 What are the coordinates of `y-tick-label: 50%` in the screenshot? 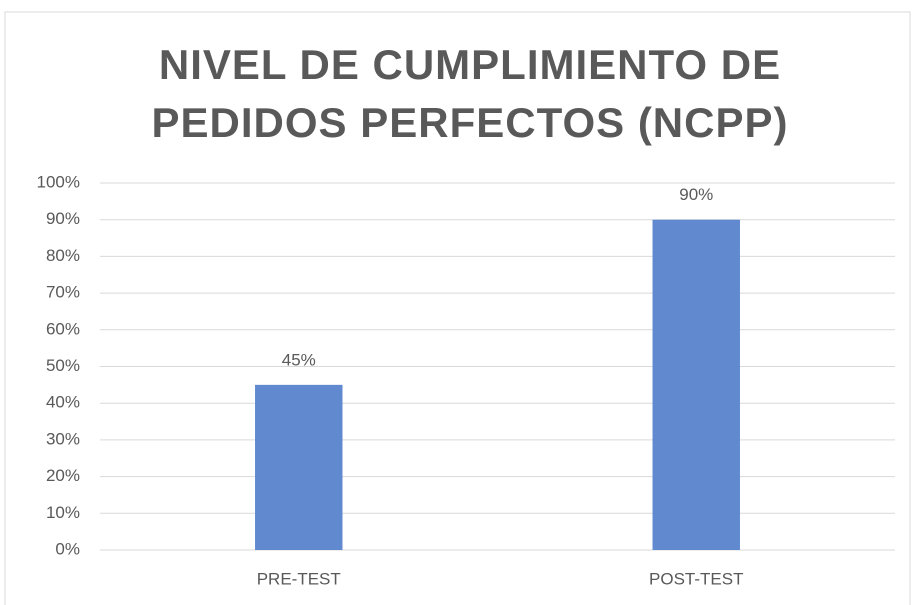 It's located at (63, 365).